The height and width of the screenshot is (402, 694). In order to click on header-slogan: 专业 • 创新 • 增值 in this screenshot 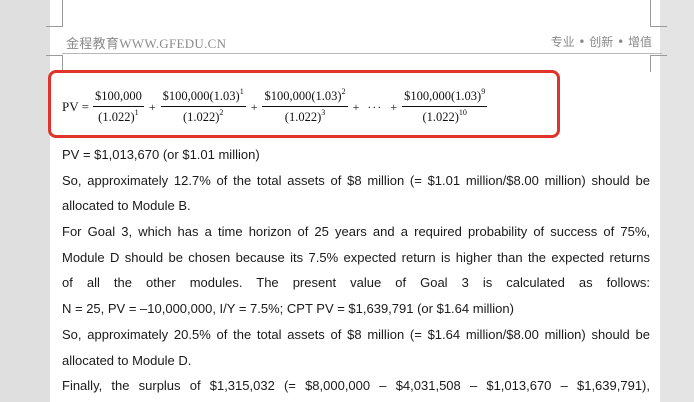, I will do `click(601, 42)`.